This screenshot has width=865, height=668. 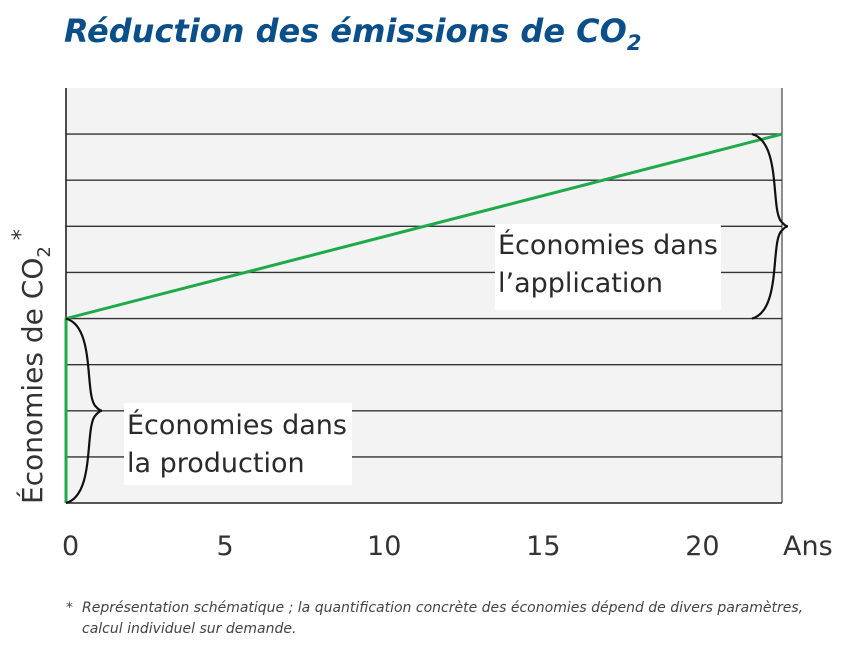 What do you see at coordinates (702, 546) in the screenshot?
I see `x-tick-label-20: 20` at bounding box center [702, 546].